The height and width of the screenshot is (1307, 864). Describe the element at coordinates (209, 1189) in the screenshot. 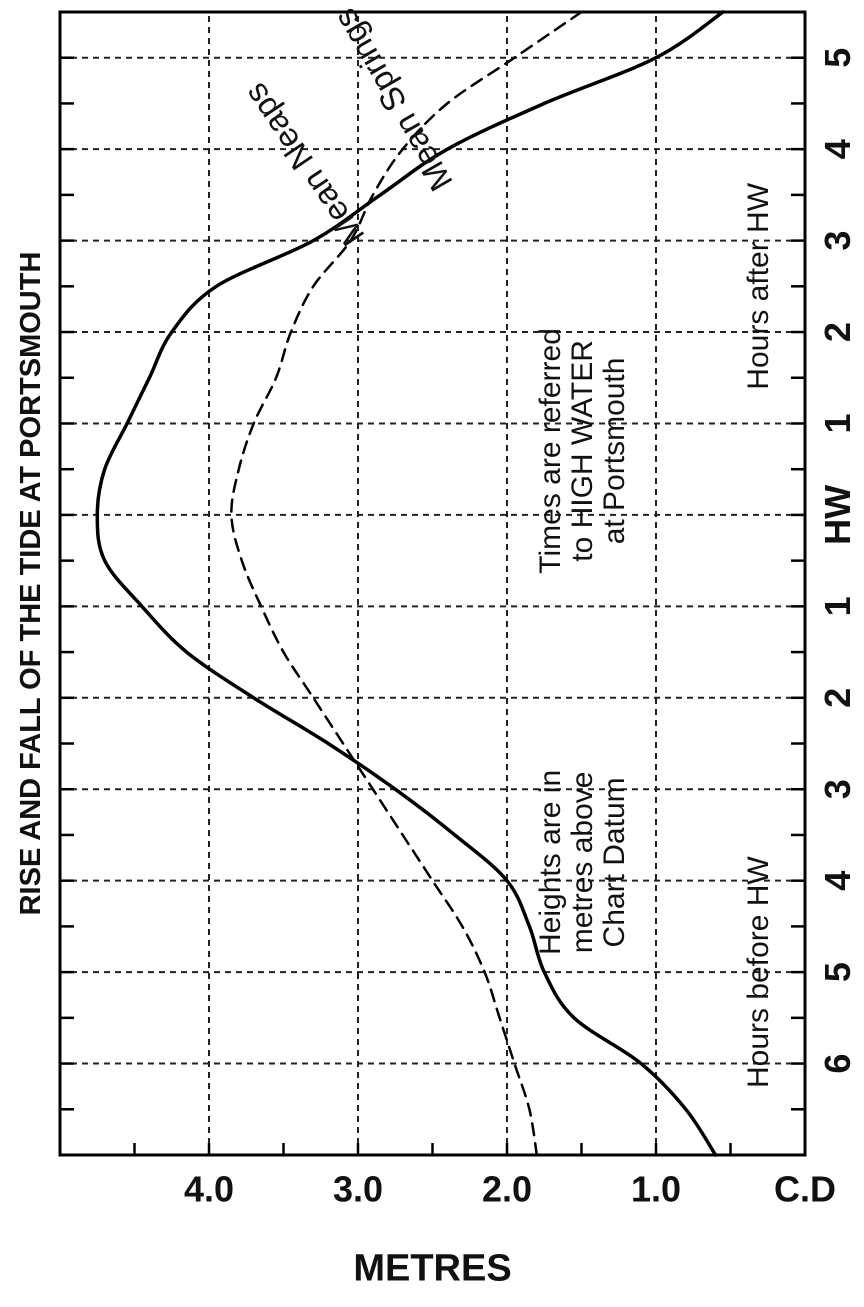

I see `y-tick-label: 4.0` at that location.